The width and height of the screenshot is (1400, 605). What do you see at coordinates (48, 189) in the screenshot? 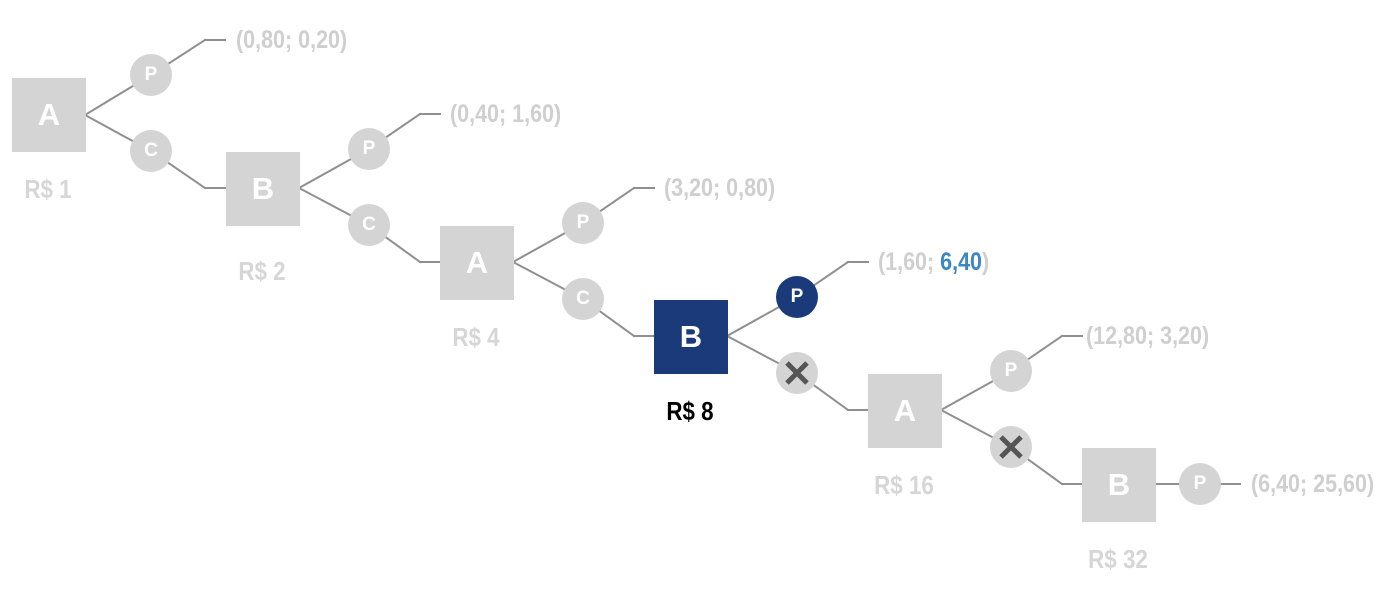
I see `stake-label: R$ 1` at bounding box center [48, 189].